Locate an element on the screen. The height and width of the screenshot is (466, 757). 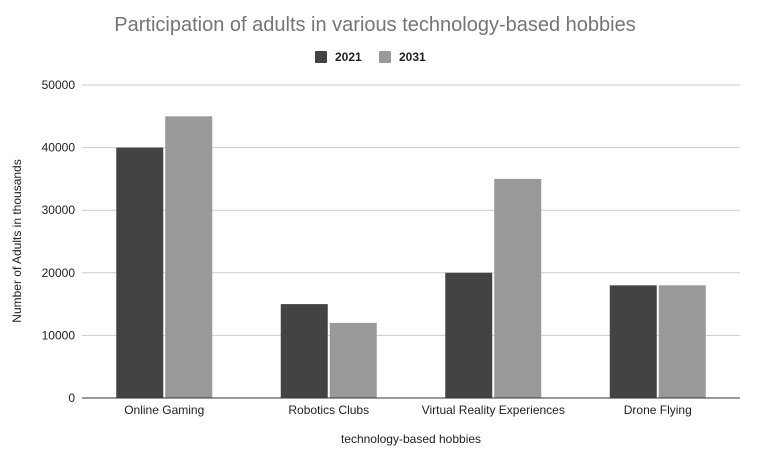
y-tick-label: 30000 is located at coordinates (59, 210).